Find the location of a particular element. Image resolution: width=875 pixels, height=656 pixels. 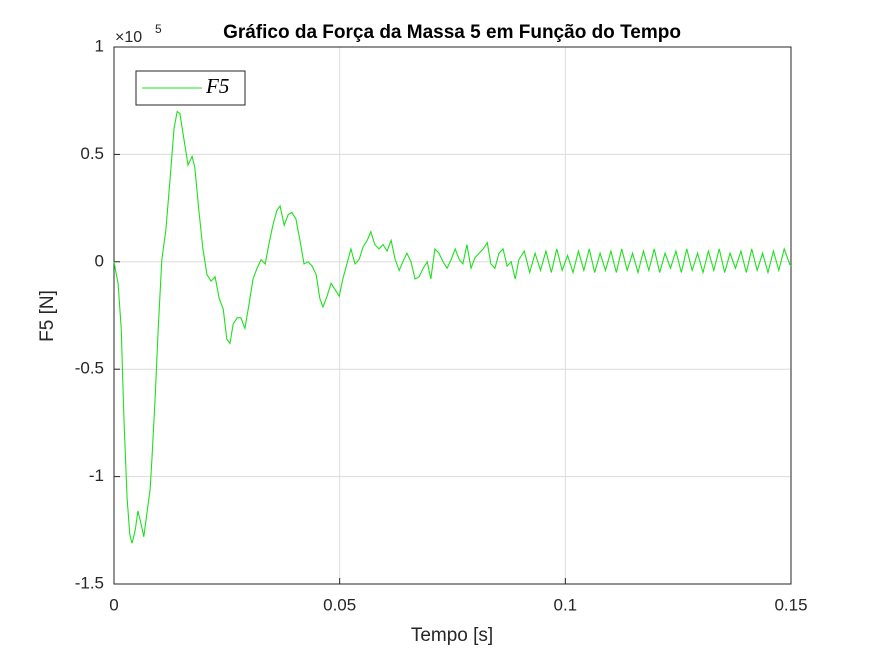

y-axis-label: F5 [N] is located at coordinates (47, 316).